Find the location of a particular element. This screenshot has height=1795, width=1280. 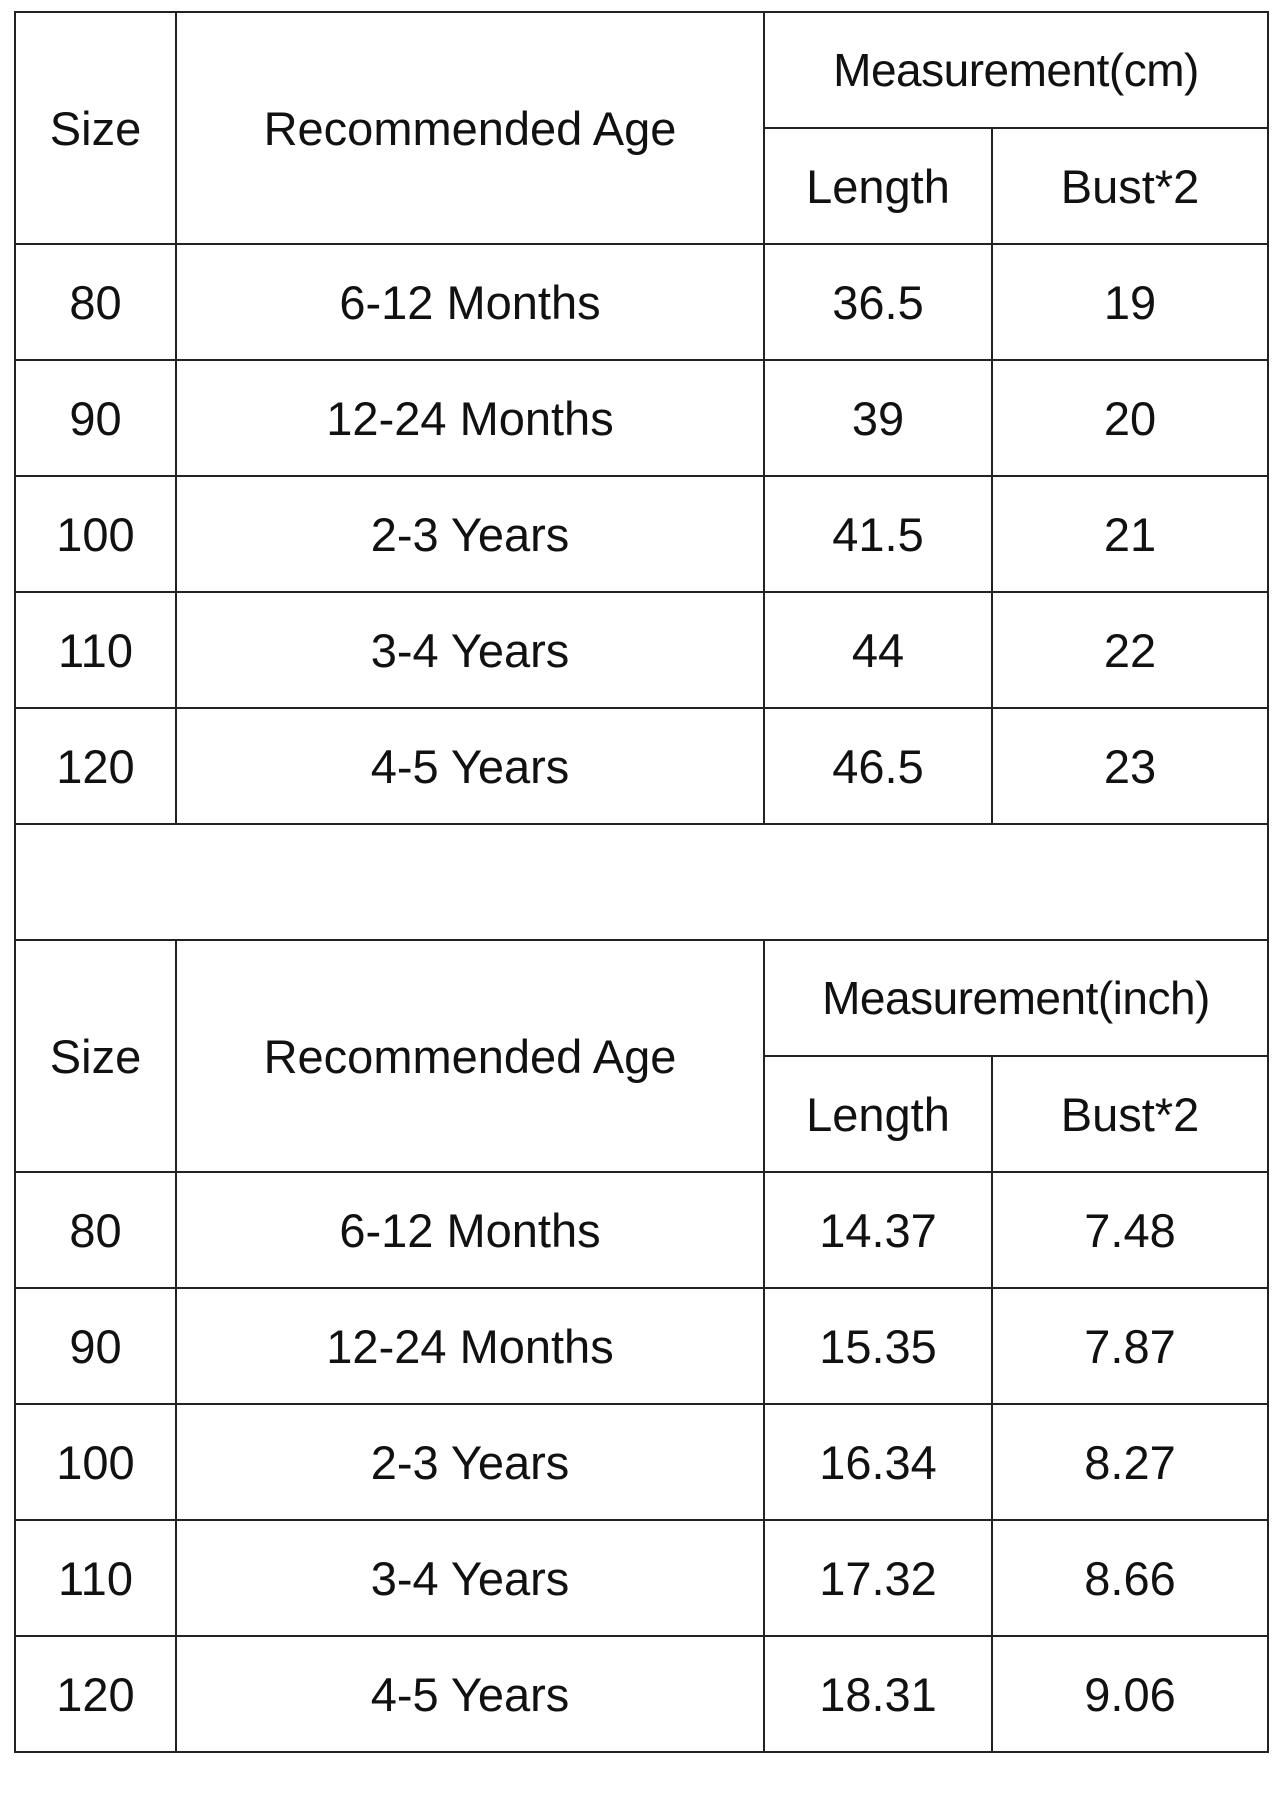

header-row: Size Recommended Age Measurement(inch) is located at coordinates (641, 1056).